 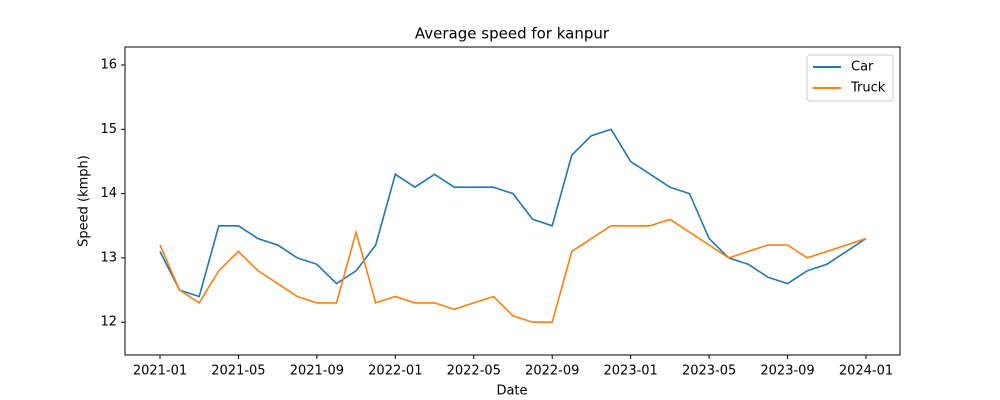 I want to click on y-tick-label: 16, so click(x=108, y=65).